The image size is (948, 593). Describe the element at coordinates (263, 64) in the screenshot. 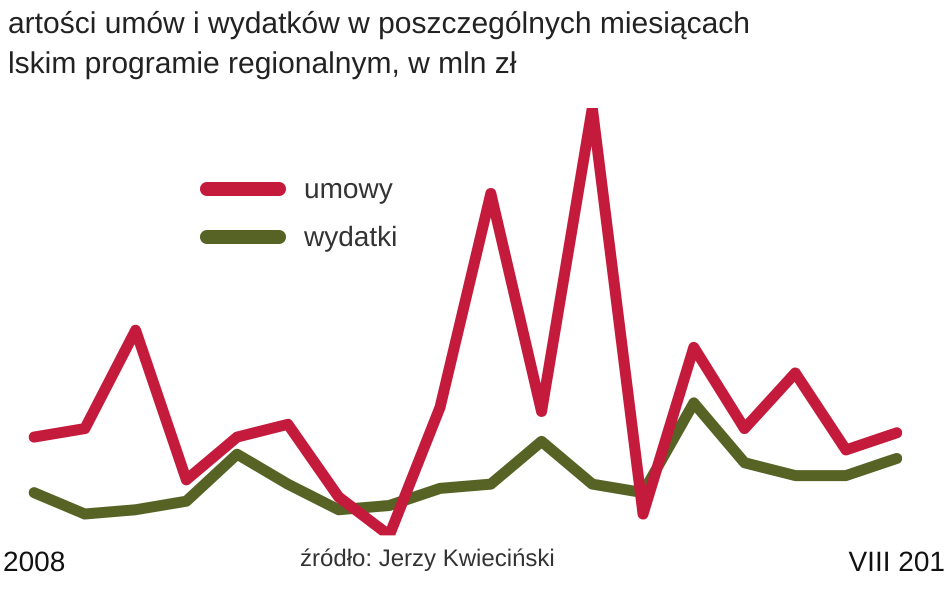

I see `chart-subtitle: lskim programie regionalnym, w mln zł` at that location.